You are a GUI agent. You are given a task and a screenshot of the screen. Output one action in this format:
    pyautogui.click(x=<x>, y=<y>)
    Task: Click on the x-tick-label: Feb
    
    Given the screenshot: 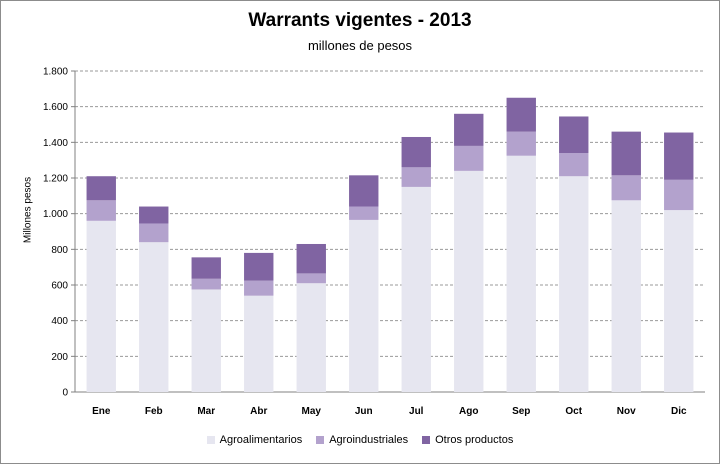 What is the action you would take?
    pyautogui.click(x=154, y=411)
    